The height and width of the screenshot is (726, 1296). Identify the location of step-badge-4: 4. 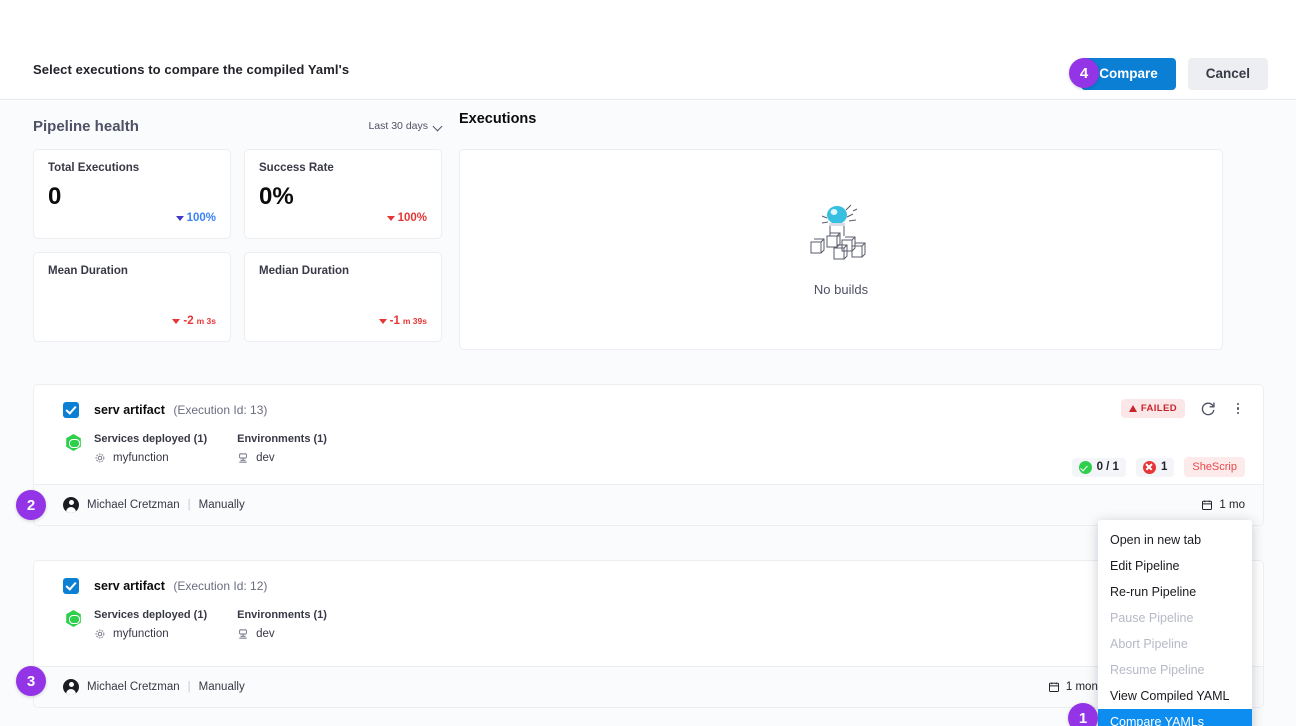
(1084, 73).